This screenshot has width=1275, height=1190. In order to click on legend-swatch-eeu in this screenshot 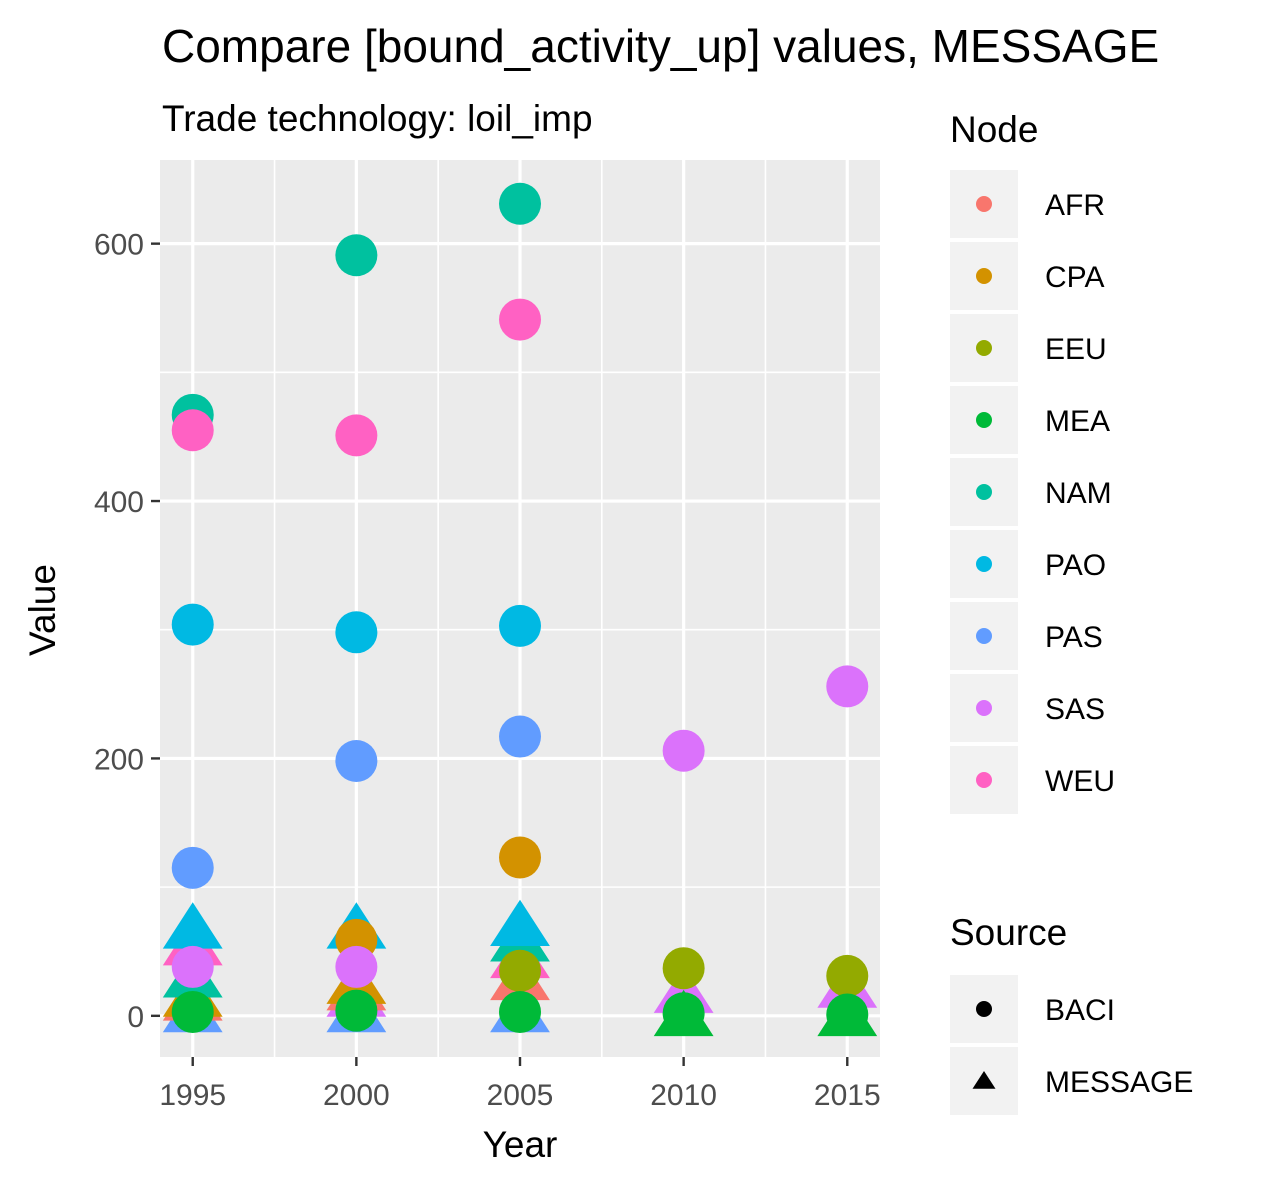, I will do `click(984, 348)`.